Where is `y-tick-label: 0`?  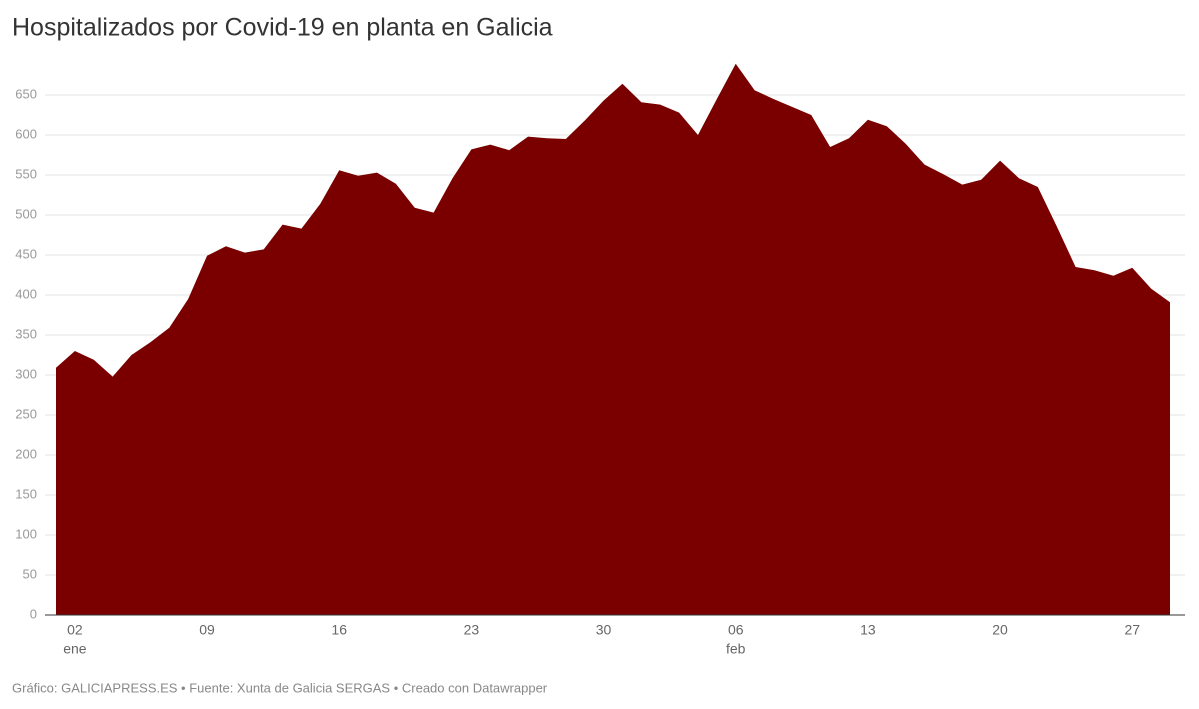 y-tick-label: 0 is located at coordinates (33, 613).